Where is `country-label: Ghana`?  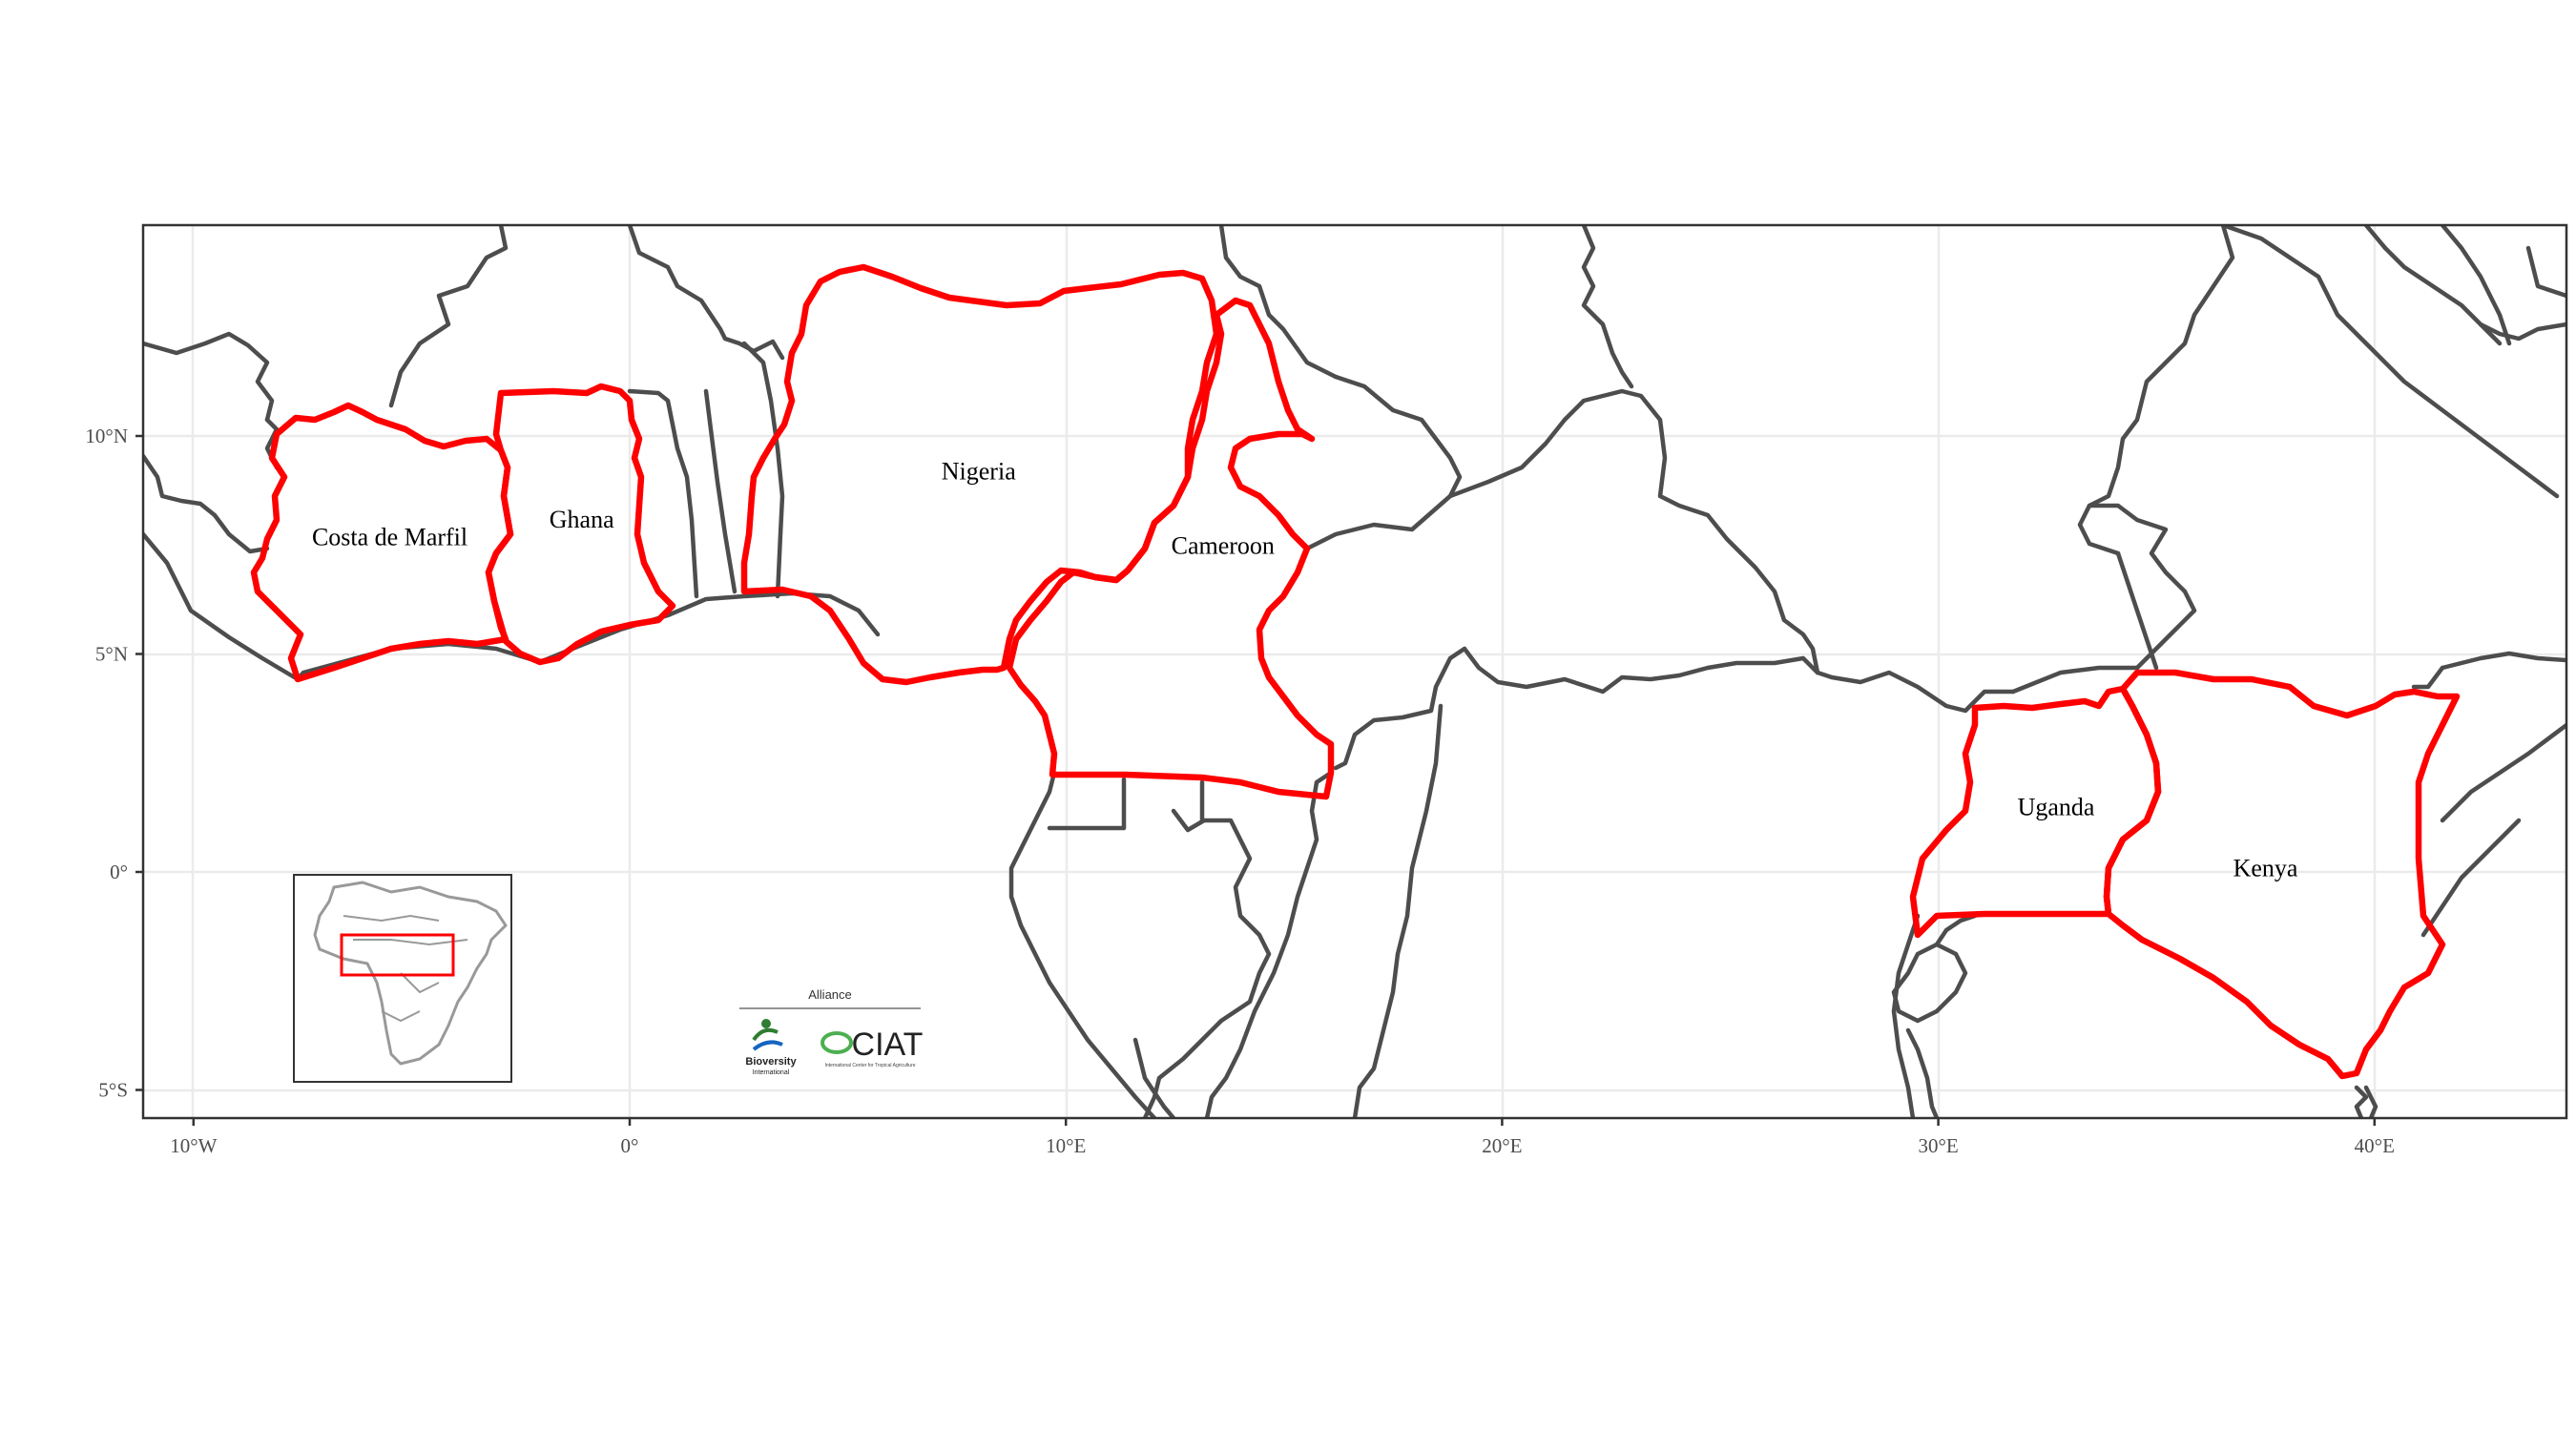
country-label: Ghana is located at coordinates (582, 519).